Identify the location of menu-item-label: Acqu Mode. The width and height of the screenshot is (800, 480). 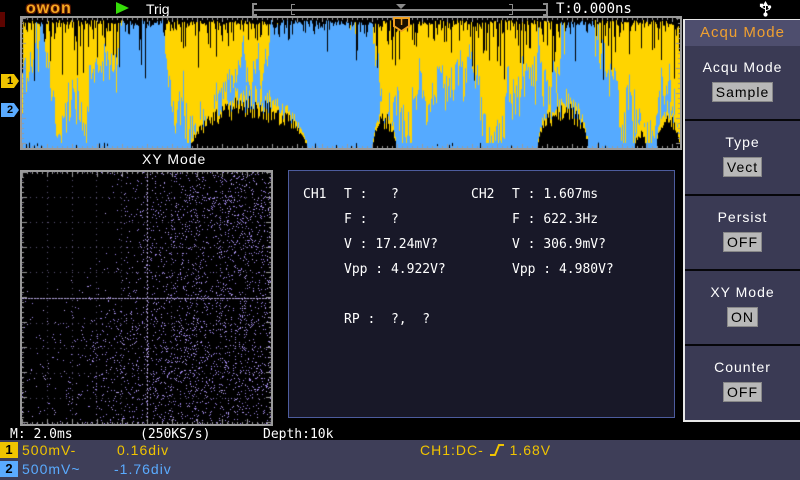
(742, 67).